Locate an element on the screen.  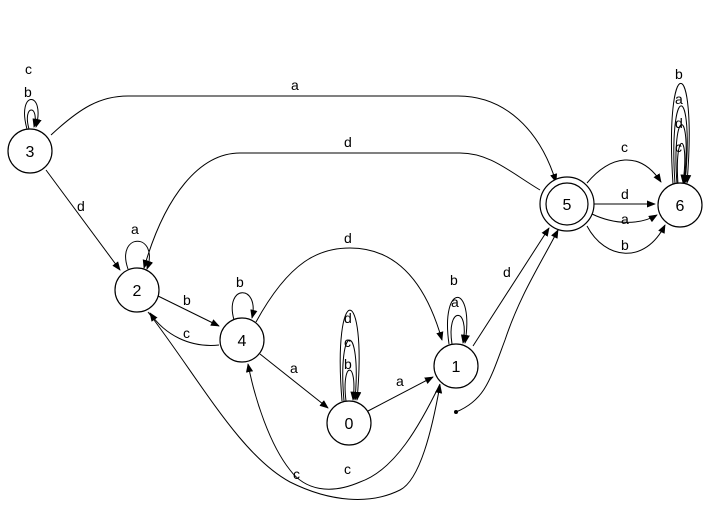
edge-label-0-0-d: d is located at coordinates (348, 318).